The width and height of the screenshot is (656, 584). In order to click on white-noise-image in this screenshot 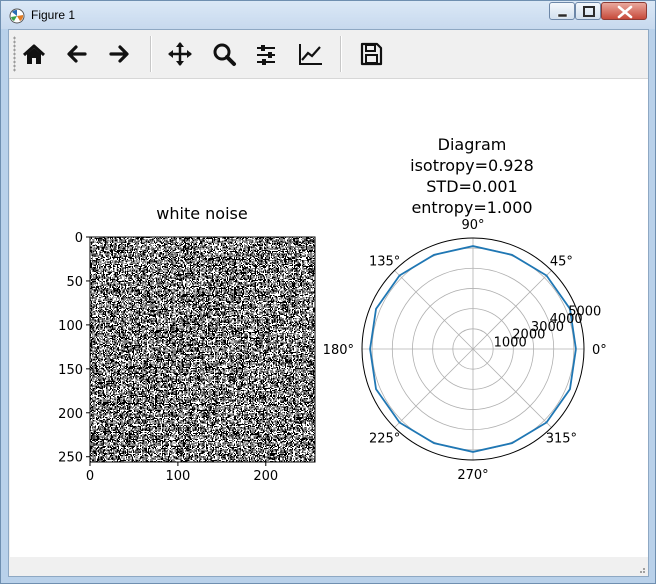, I will do `click(202, 349)`.